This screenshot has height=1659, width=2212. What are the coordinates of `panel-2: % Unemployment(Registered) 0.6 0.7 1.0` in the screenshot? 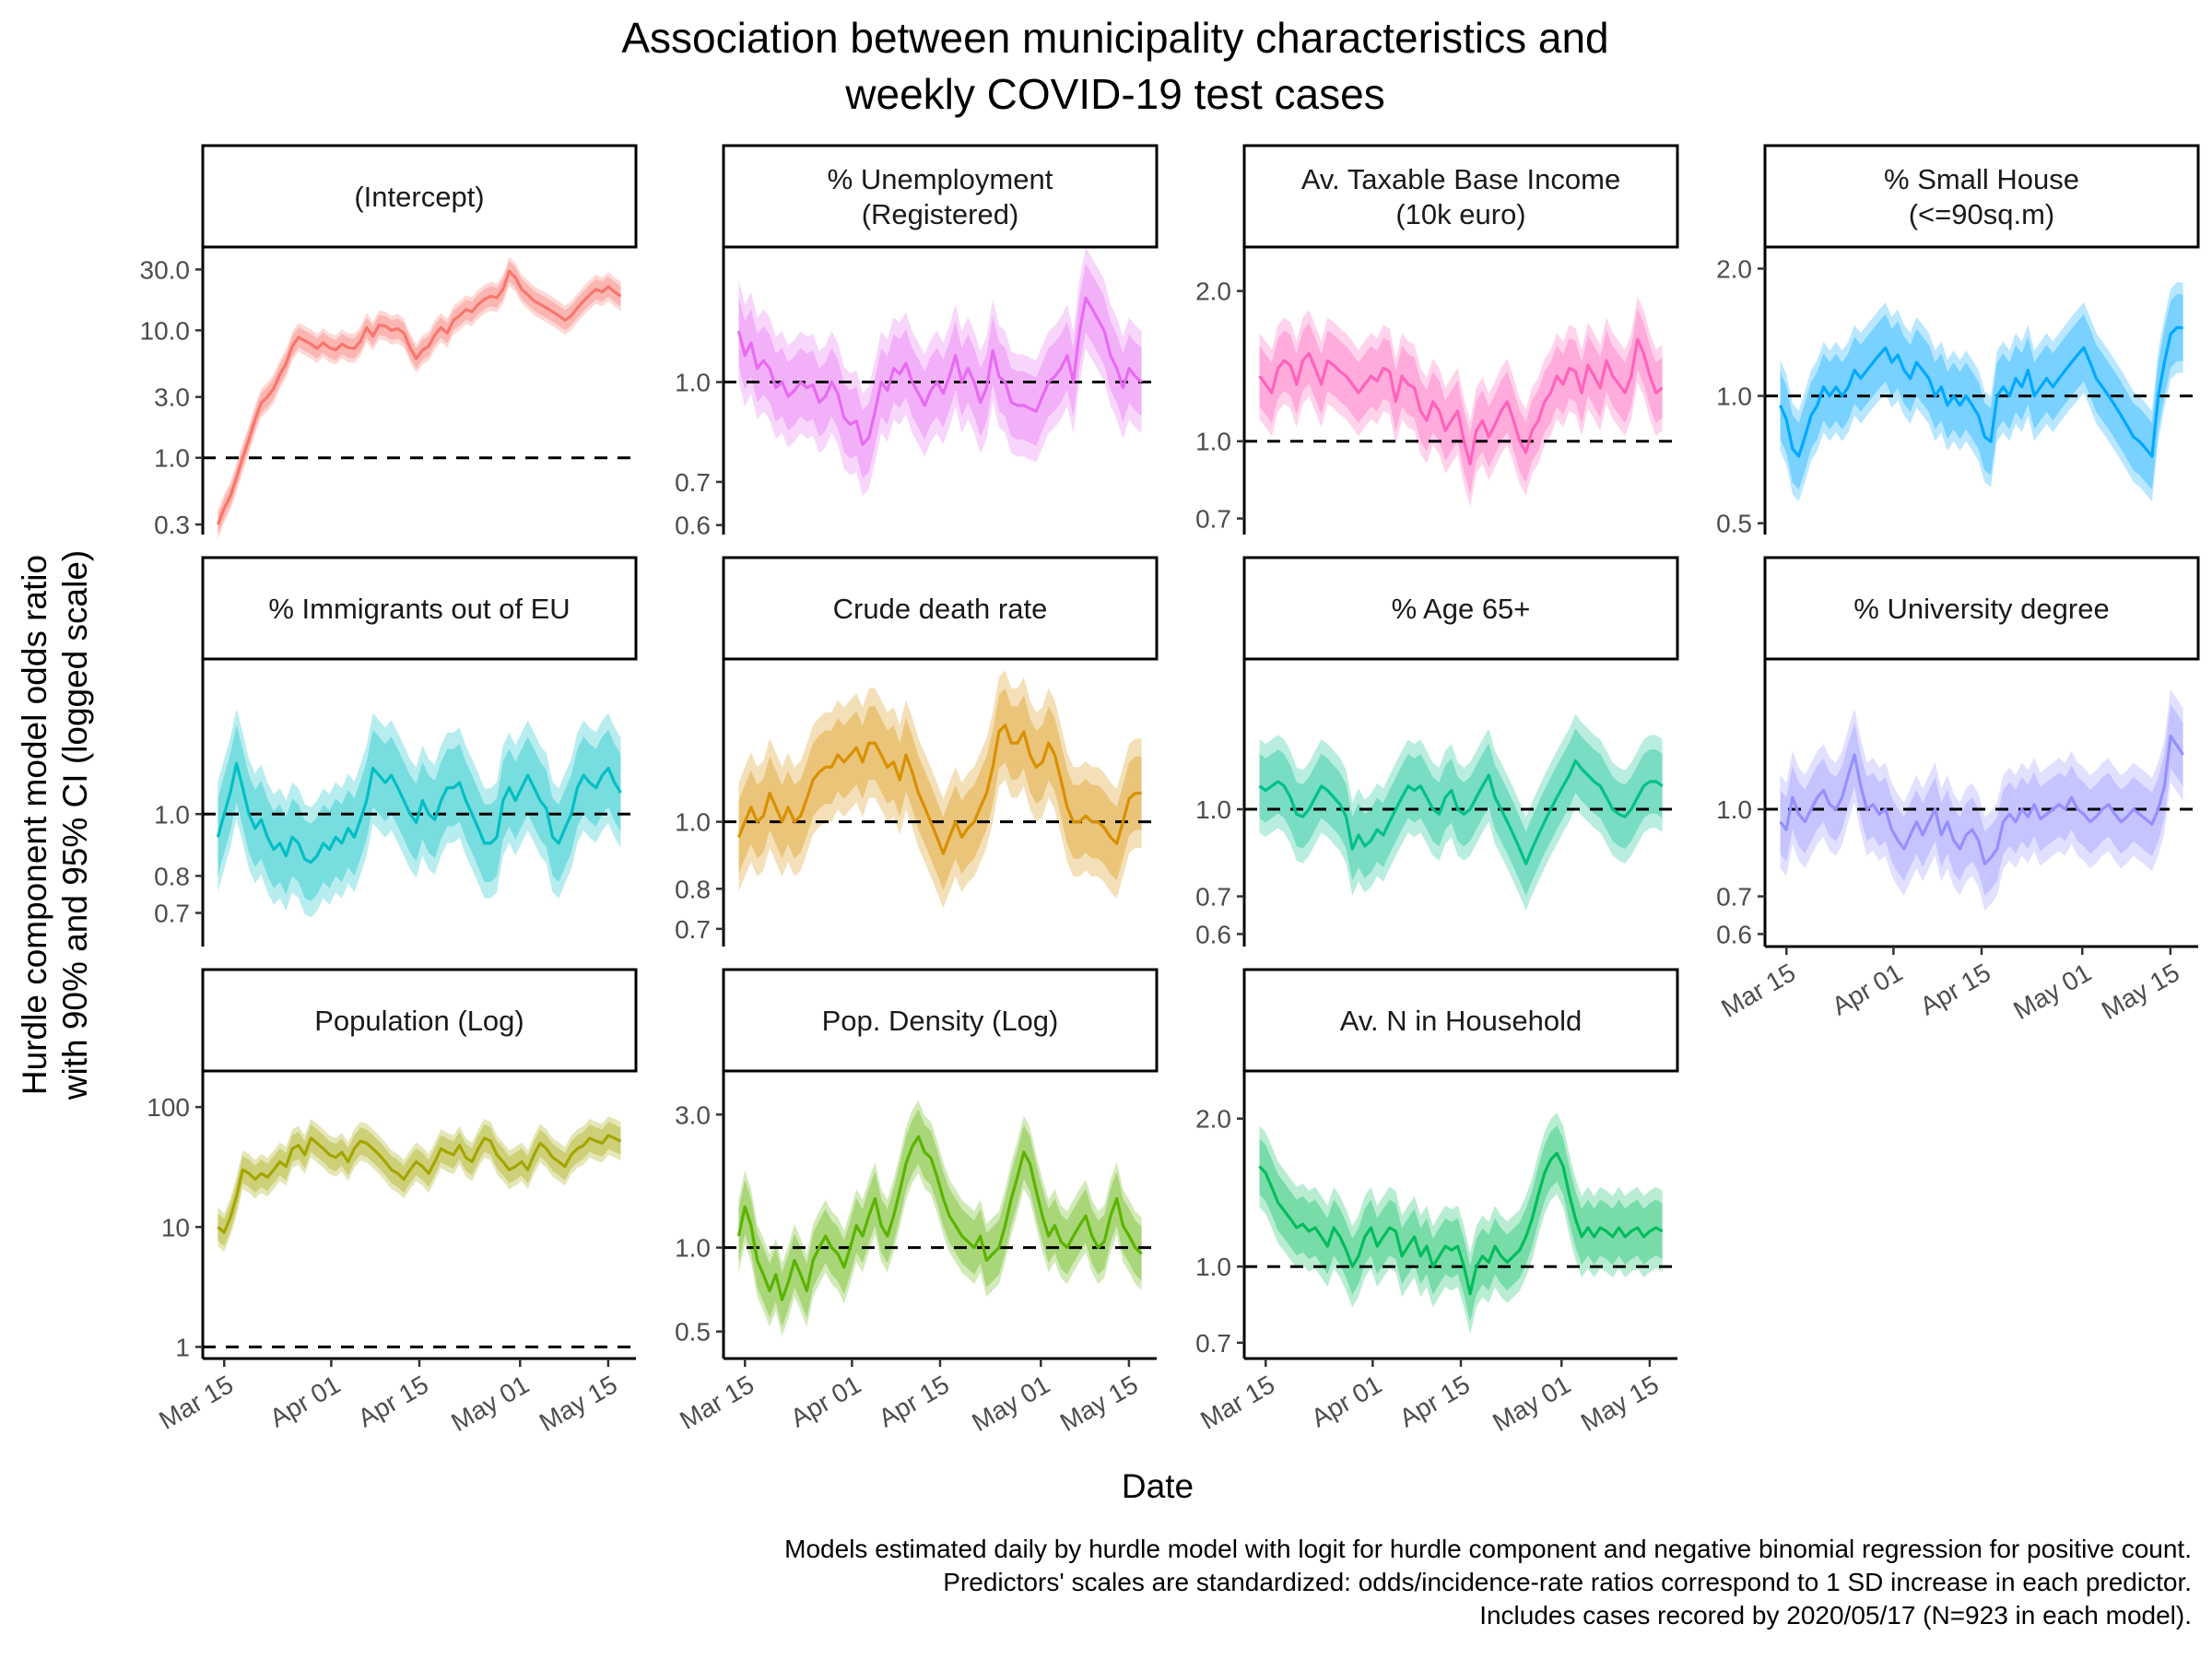 It's located at (917, 342).